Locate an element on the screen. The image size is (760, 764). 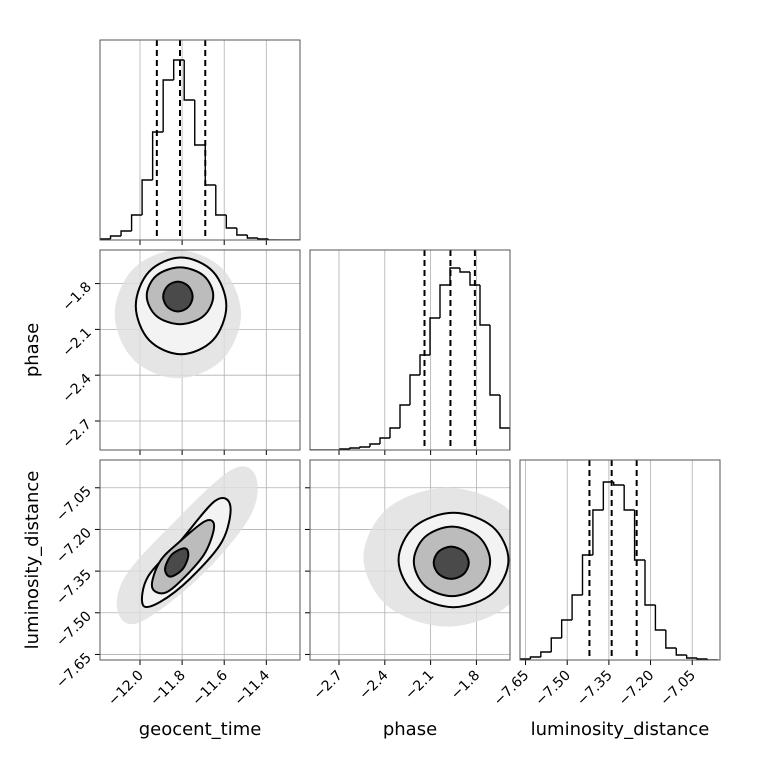
y-axis-label: phase is located at coordinates (32, 350).